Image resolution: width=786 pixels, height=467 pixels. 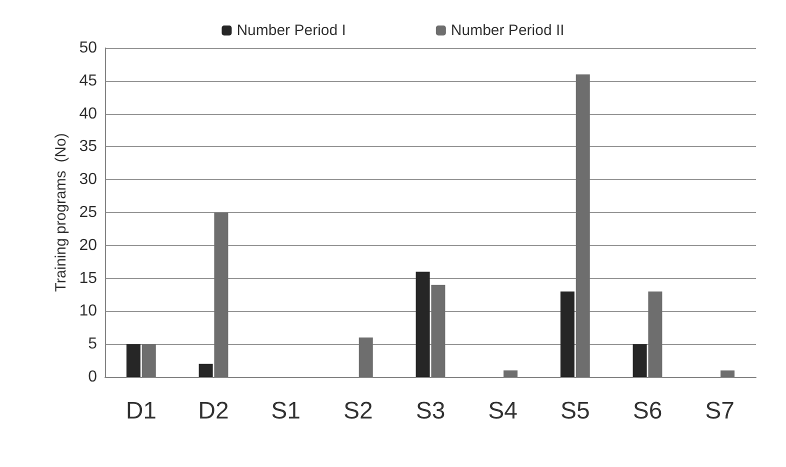 I want to click on x-tick-label: S4, so click(x=503, y=411).